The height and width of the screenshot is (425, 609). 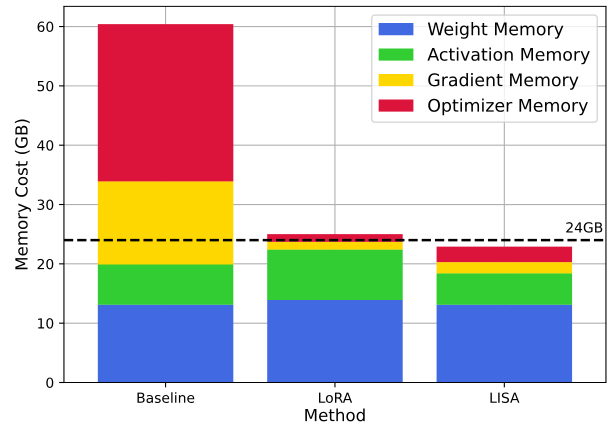 What do you see at coordinates (46, 204) in the screenshot?
I see `y-tick-label: 30` at bounding box center [46, 204].